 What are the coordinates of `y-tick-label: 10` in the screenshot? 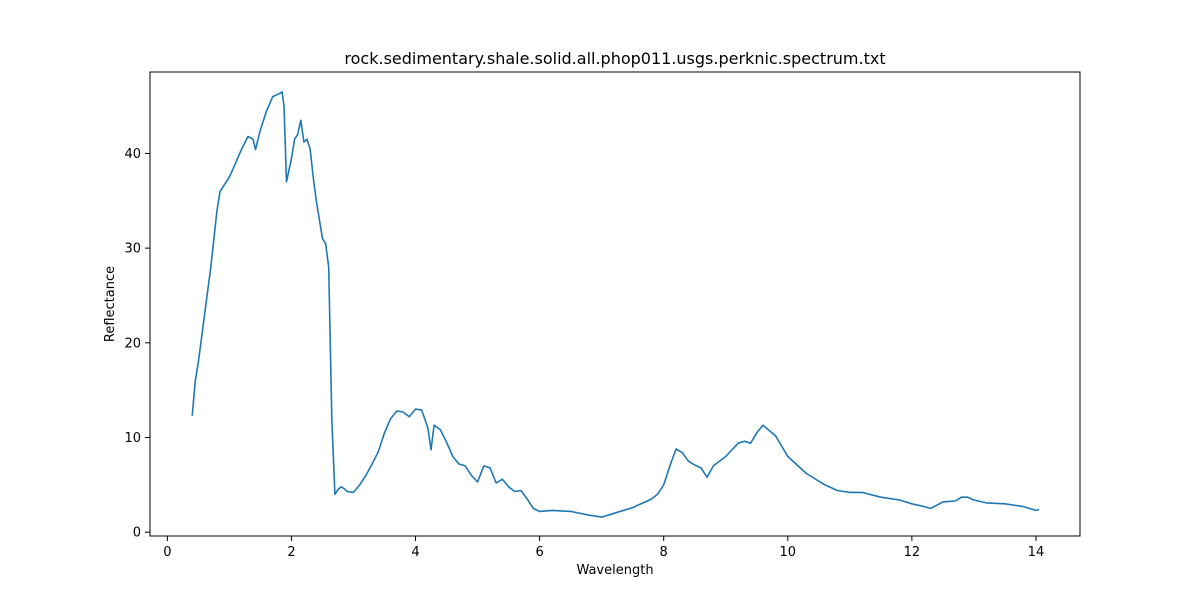 It's located at (132, 438).